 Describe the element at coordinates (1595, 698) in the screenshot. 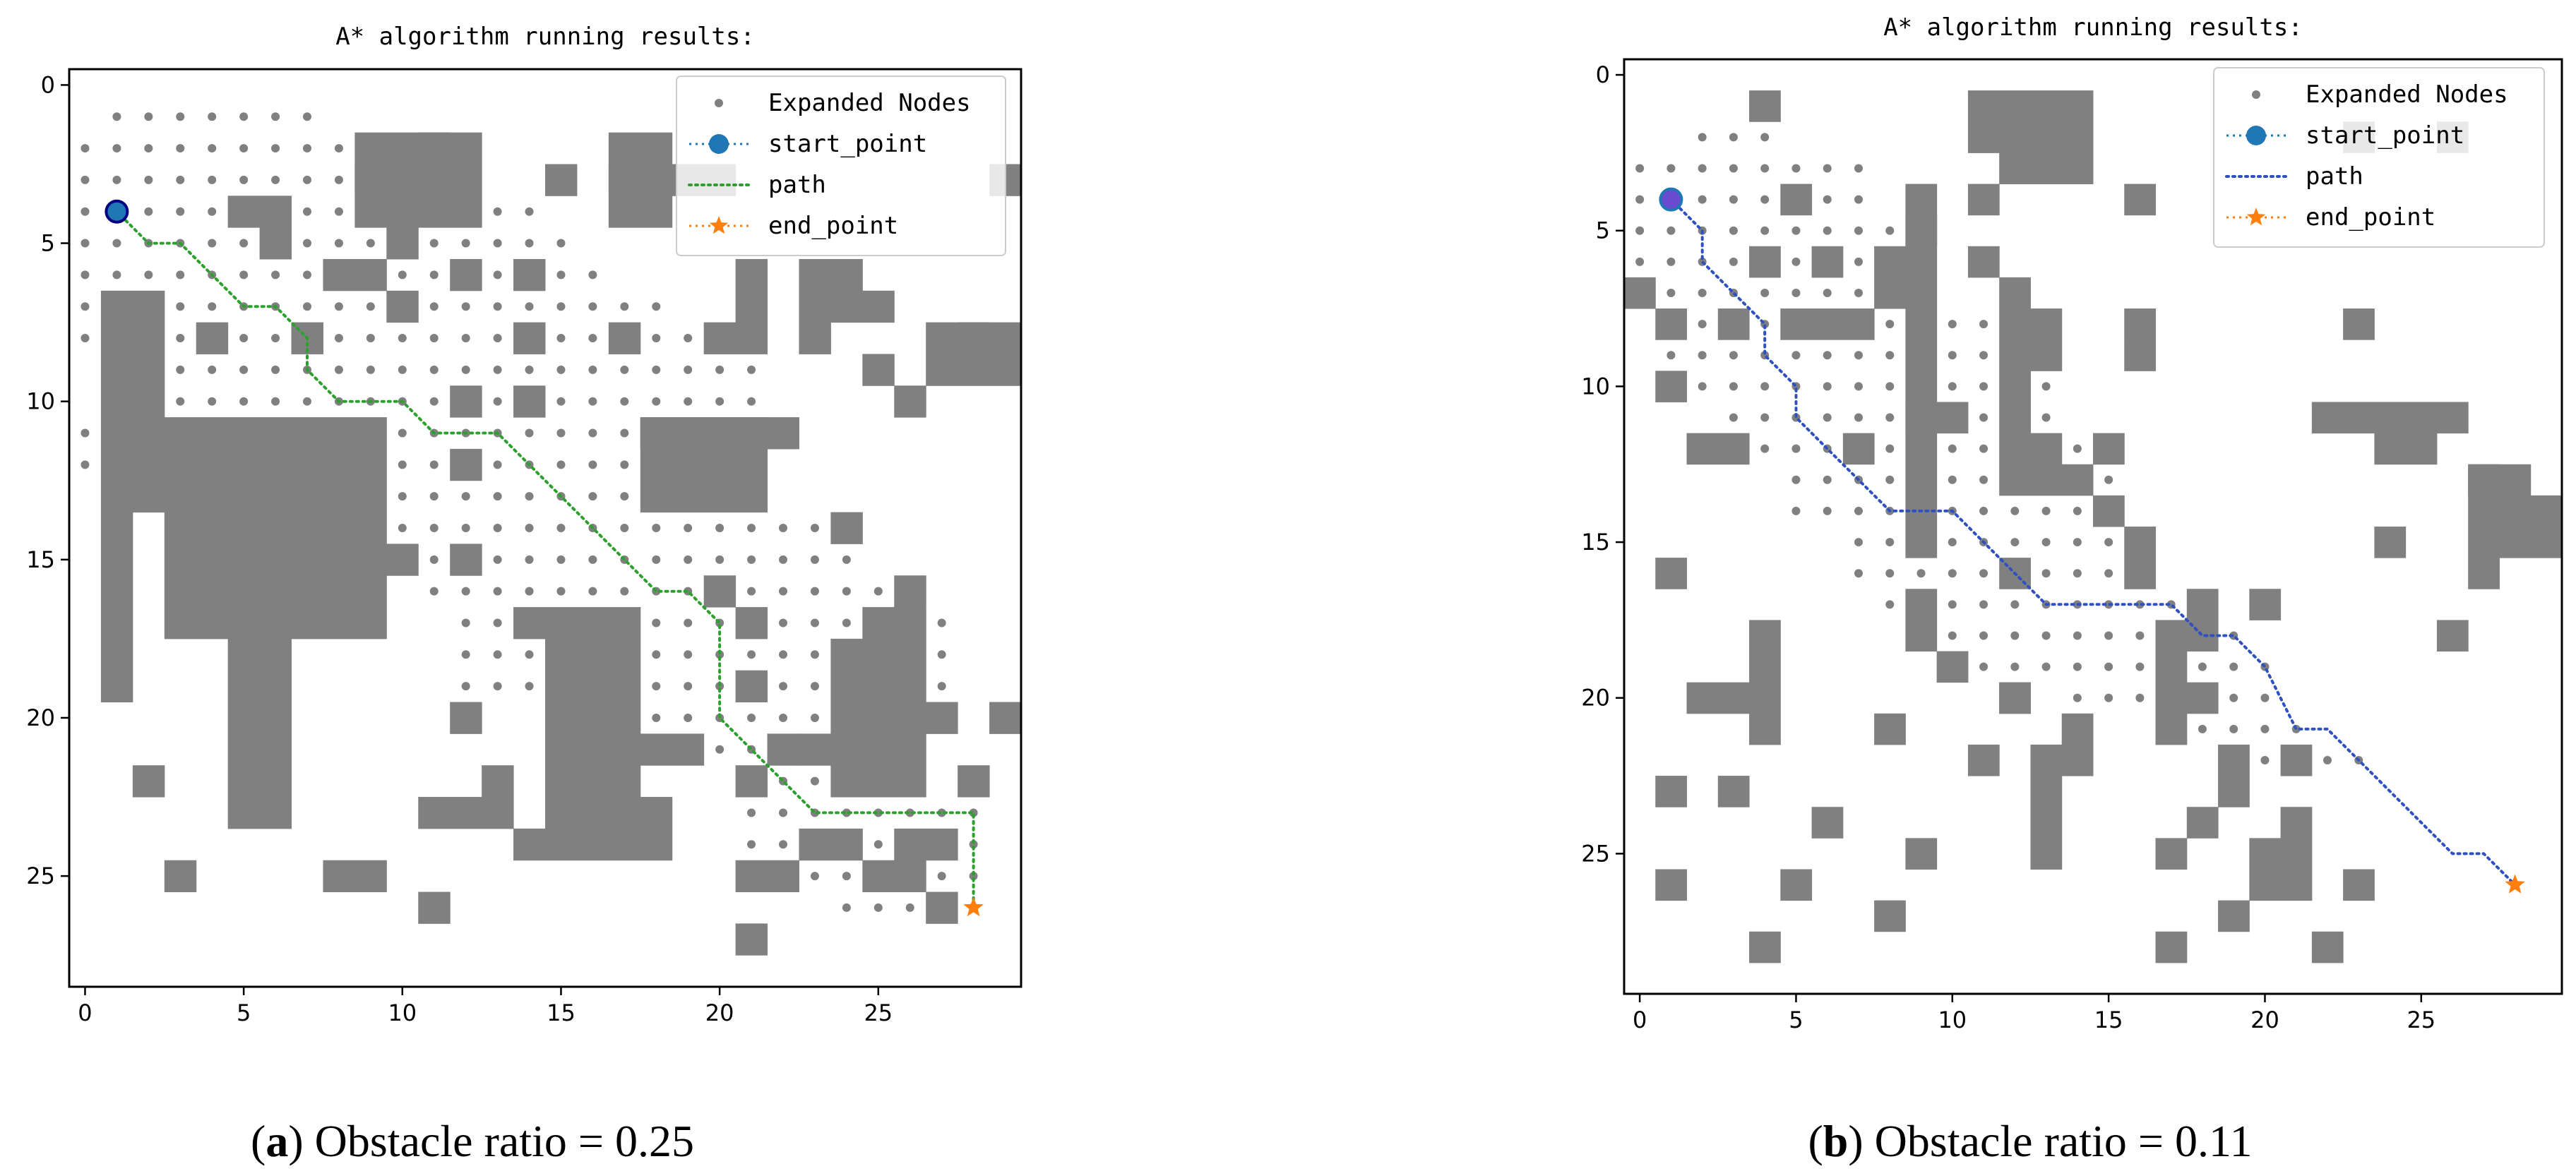

I see `y-tick-label-b: 20` at that location.